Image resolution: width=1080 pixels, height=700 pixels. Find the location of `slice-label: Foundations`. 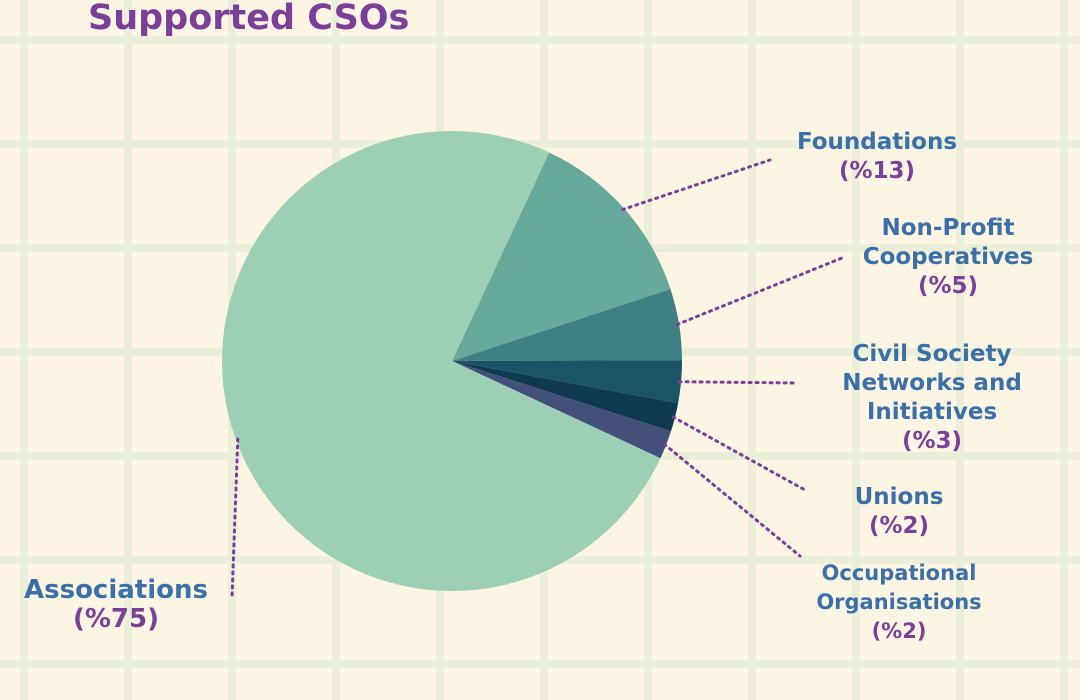

slice-label: Foundations is located at coordinates (877, 142).